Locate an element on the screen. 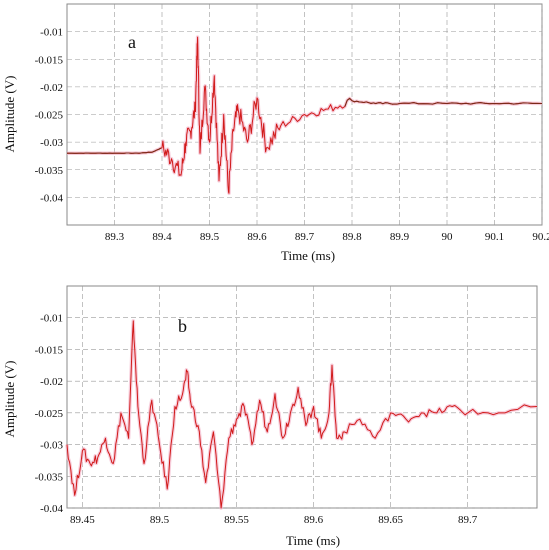  x-tick-label: 89.9 is located at coordinates (400, 237).